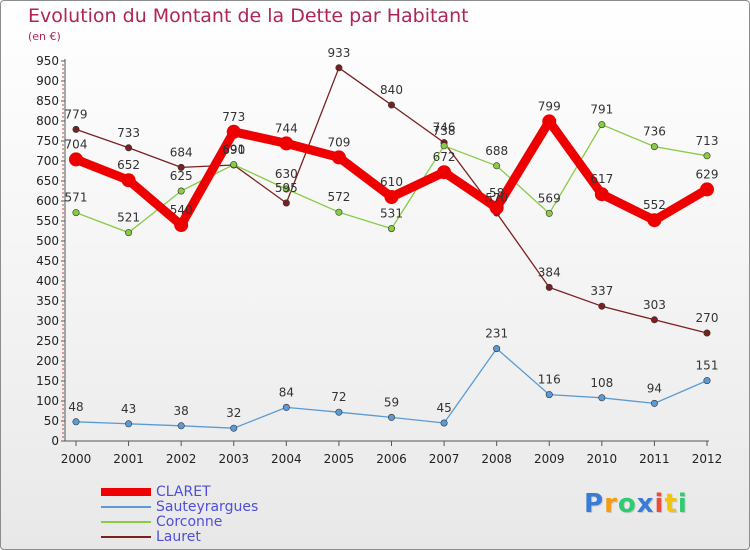 The width and height of the screenshot is (750, 550). I want to click on x-tick-label: 2008, so click(496, 459).